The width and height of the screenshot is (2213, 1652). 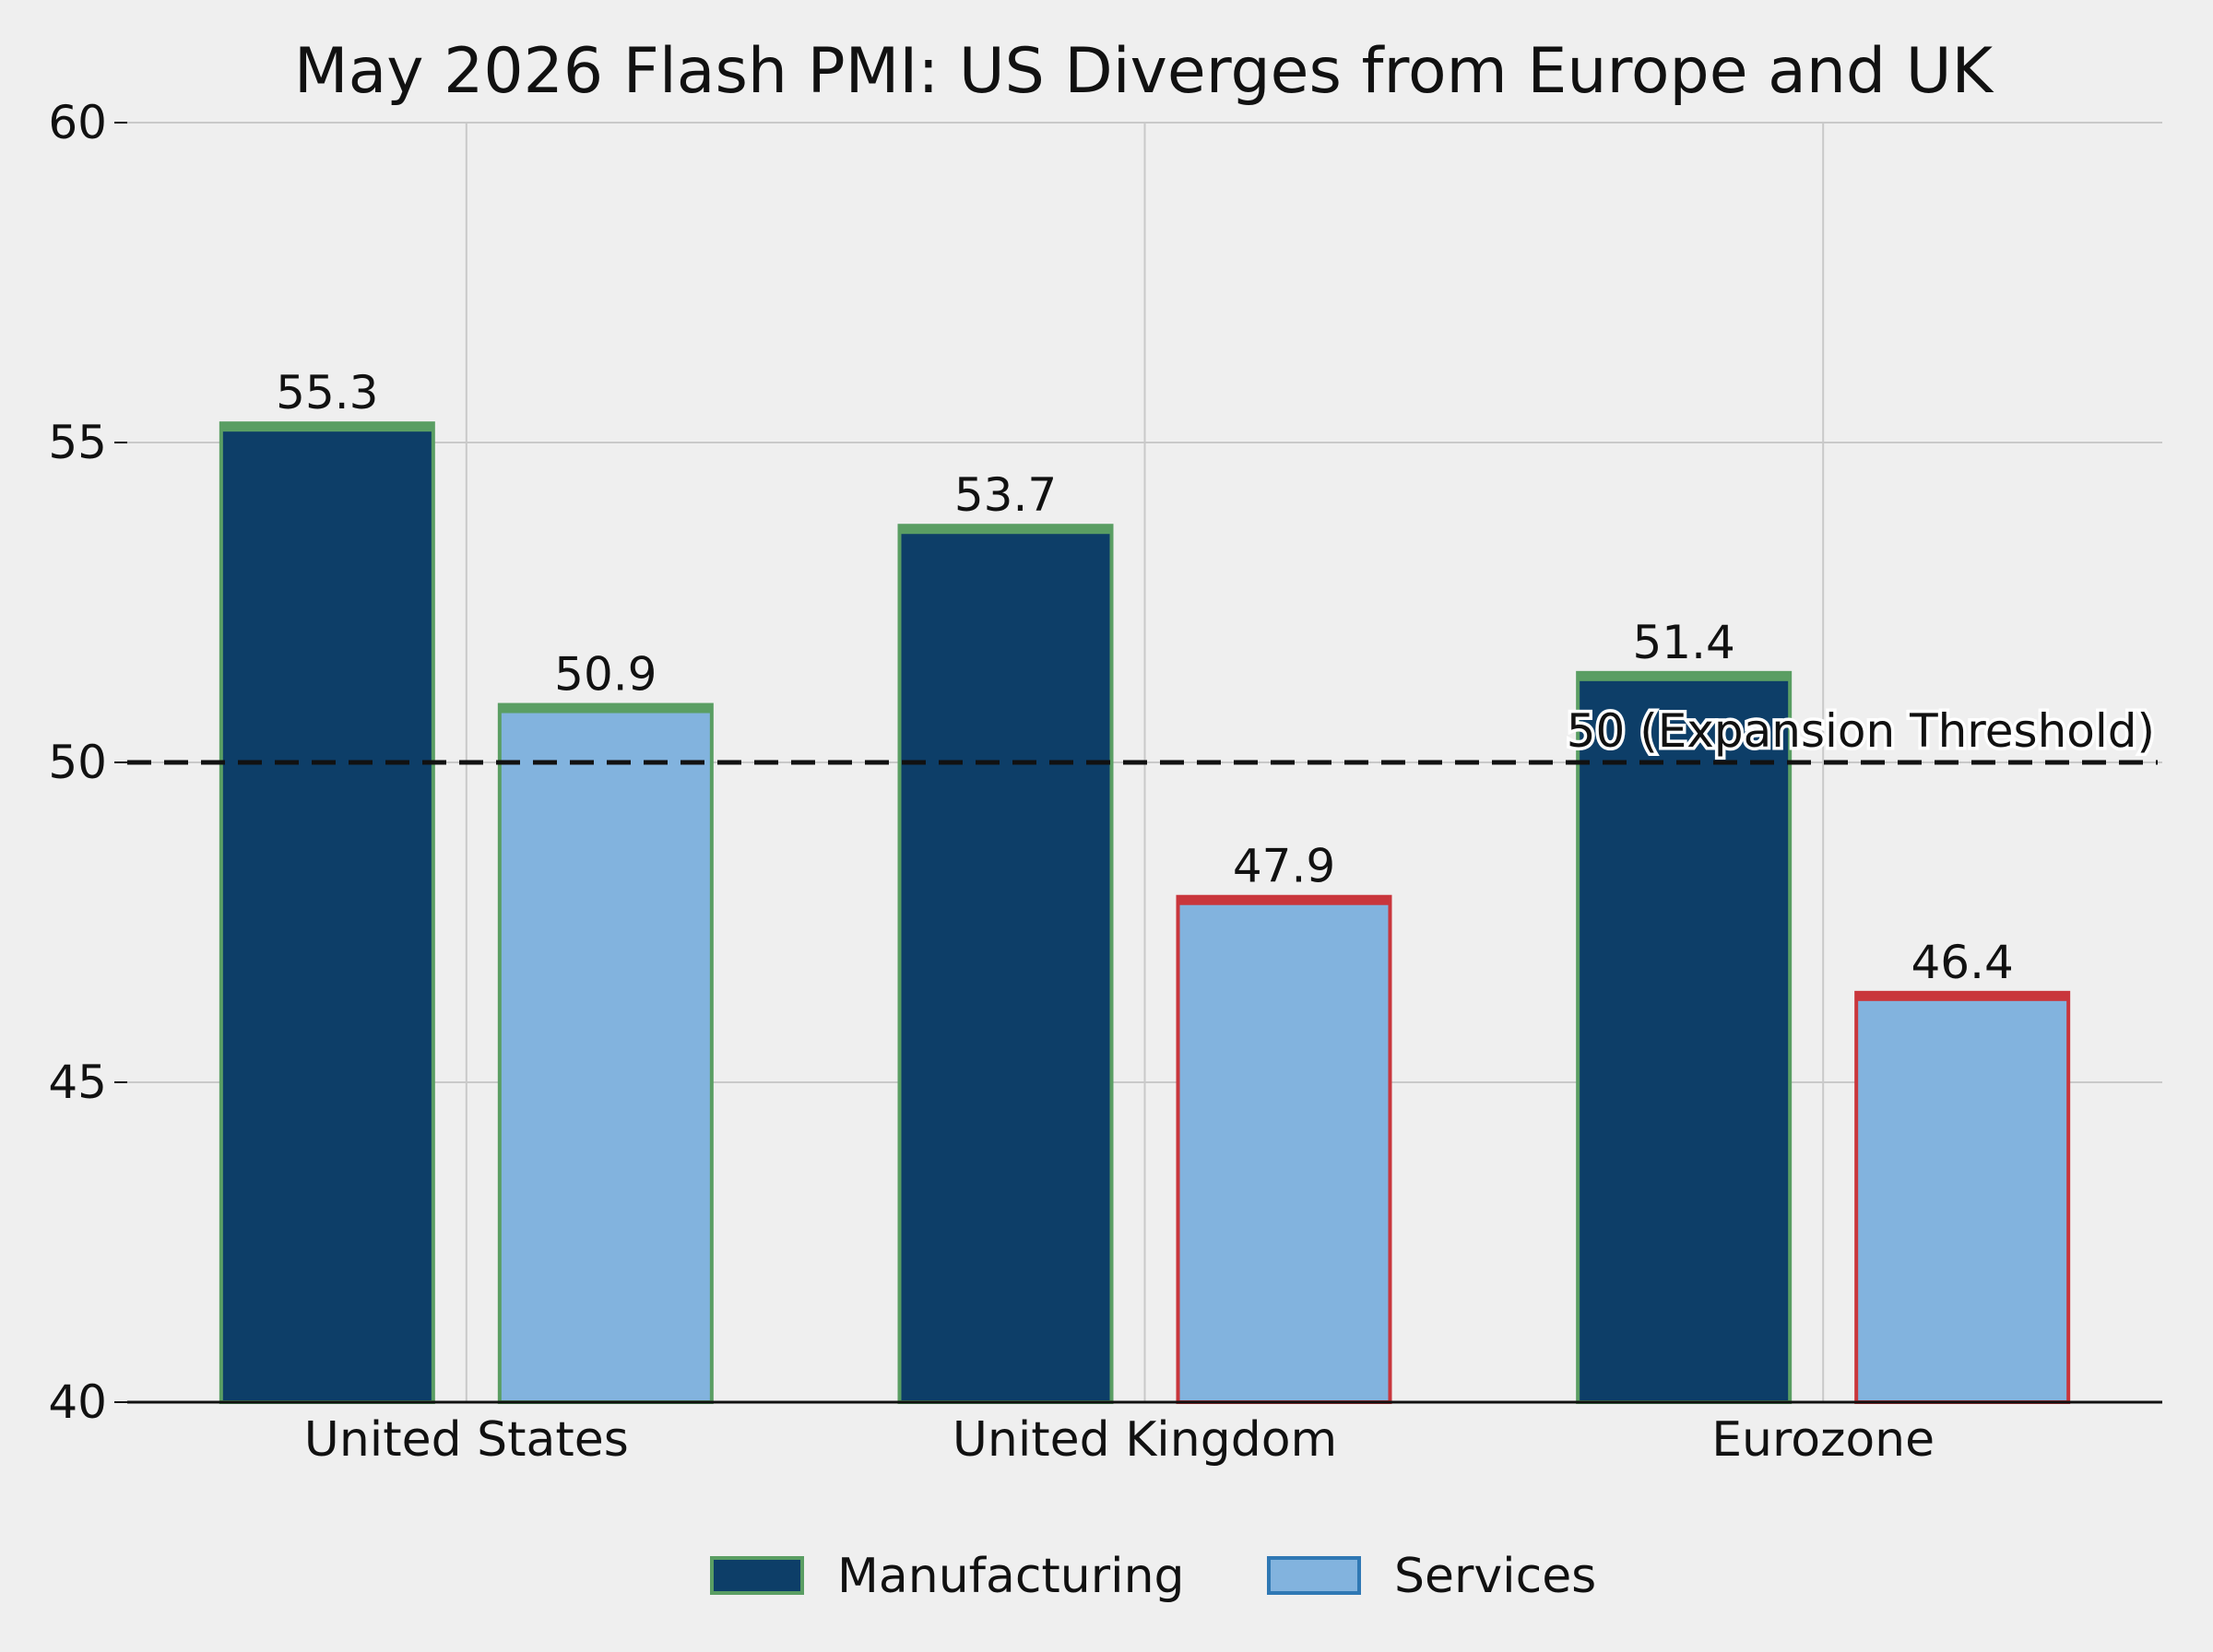 I want to click on legend-swatch-manufacturing, so click(x=757, y=1575).